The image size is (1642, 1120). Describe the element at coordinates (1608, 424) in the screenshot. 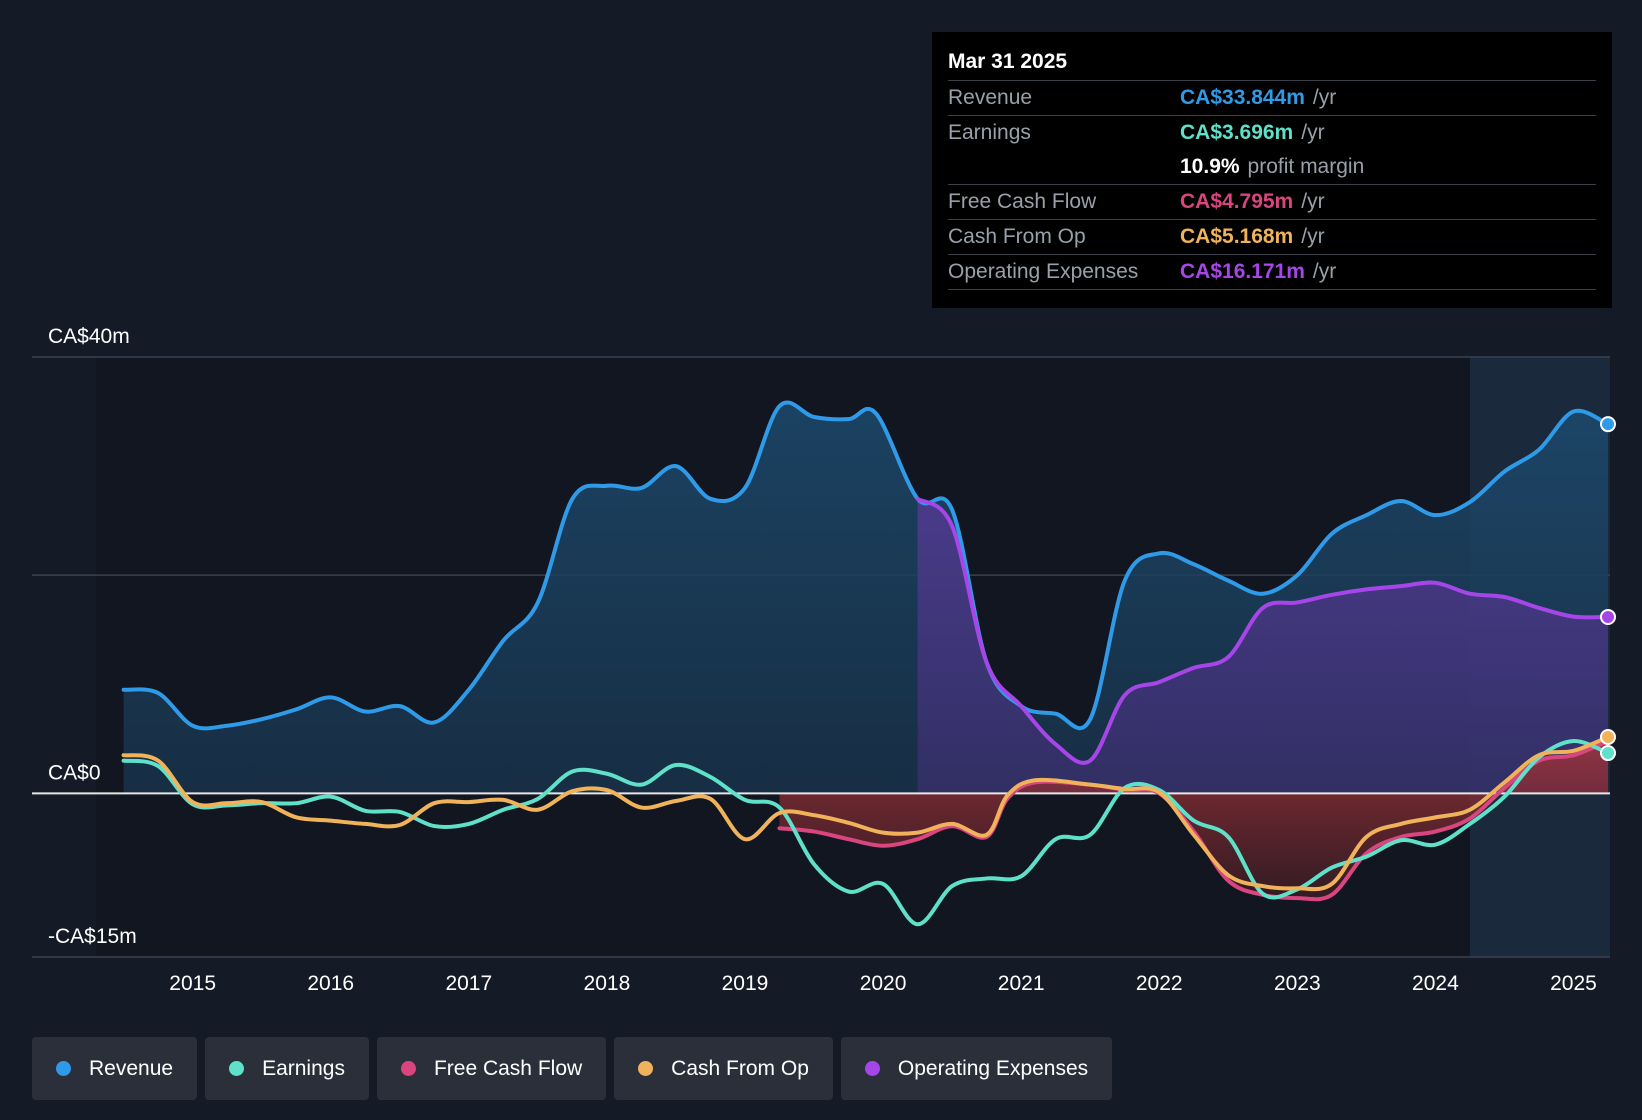

I see `revenue-end-dot` at that location.